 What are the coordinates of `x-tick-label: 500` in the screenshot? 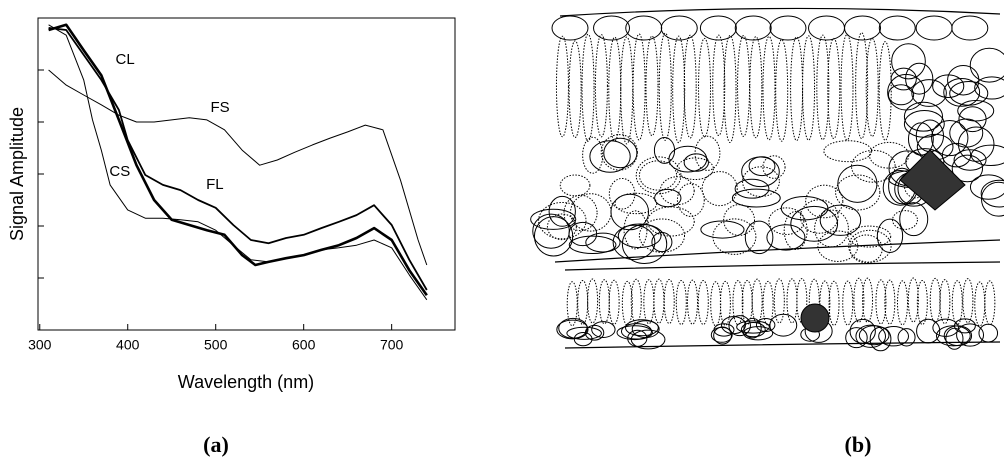 It's located at (216, 345).